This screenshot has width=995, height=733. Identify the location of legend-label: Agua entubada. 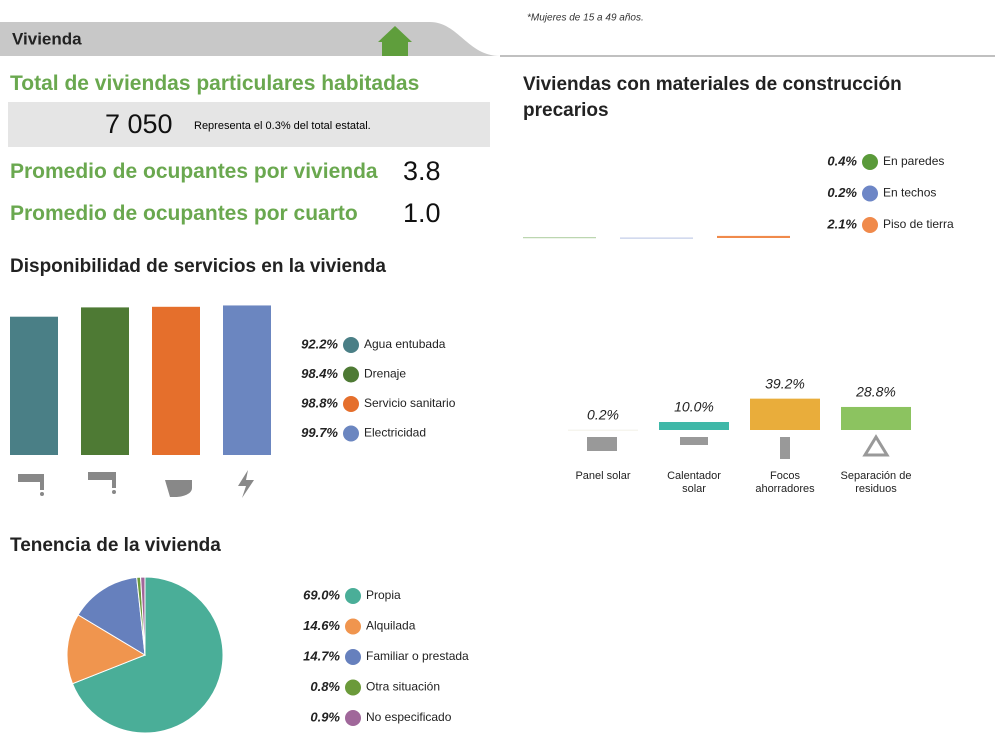
(405, 344).